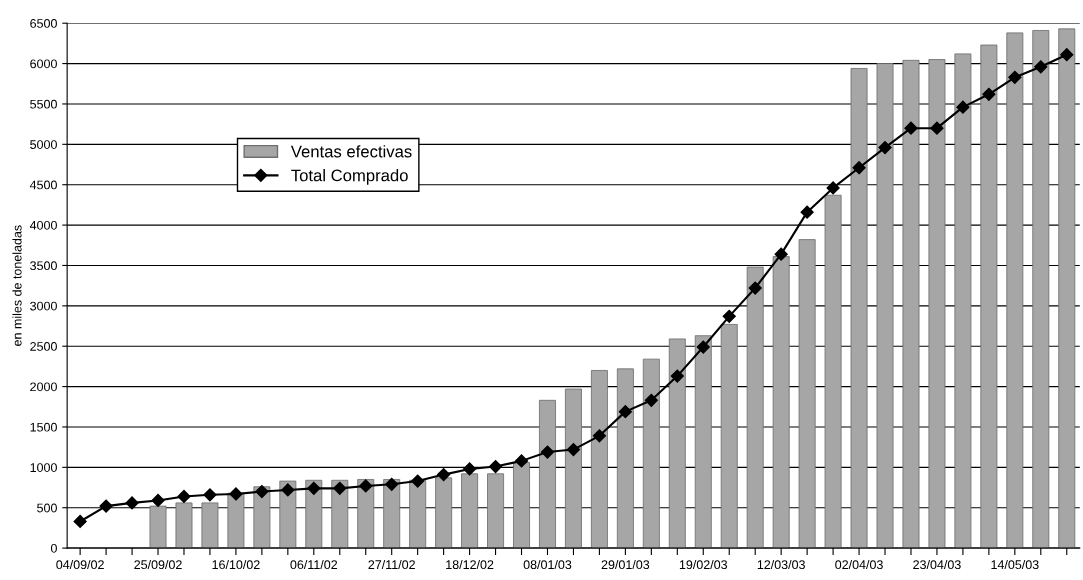 Image resolution: width=1083 pixels, height=580 pixels. Describe the element at coordinates (43, 427) in the screenshot. I see `y-tick-label: 1500` at that location.